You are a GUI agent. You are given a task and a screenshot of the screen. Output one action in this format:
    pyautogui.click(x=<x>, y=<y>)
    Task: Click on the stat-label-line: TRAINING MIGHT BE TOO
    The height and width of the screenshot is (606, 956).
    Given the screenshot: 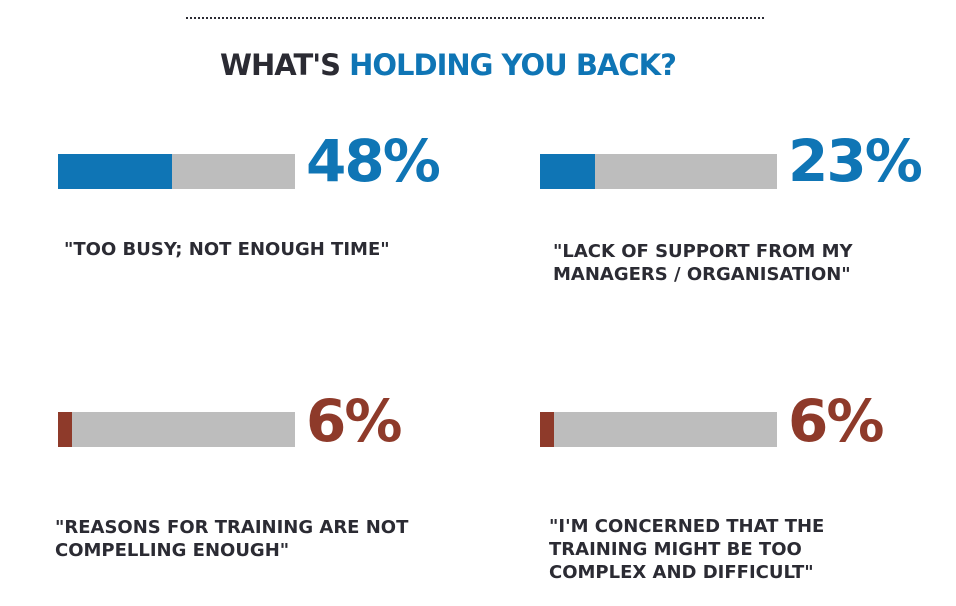 What is the action you would take?
    pyautogui.click(x=675, y=549)
    